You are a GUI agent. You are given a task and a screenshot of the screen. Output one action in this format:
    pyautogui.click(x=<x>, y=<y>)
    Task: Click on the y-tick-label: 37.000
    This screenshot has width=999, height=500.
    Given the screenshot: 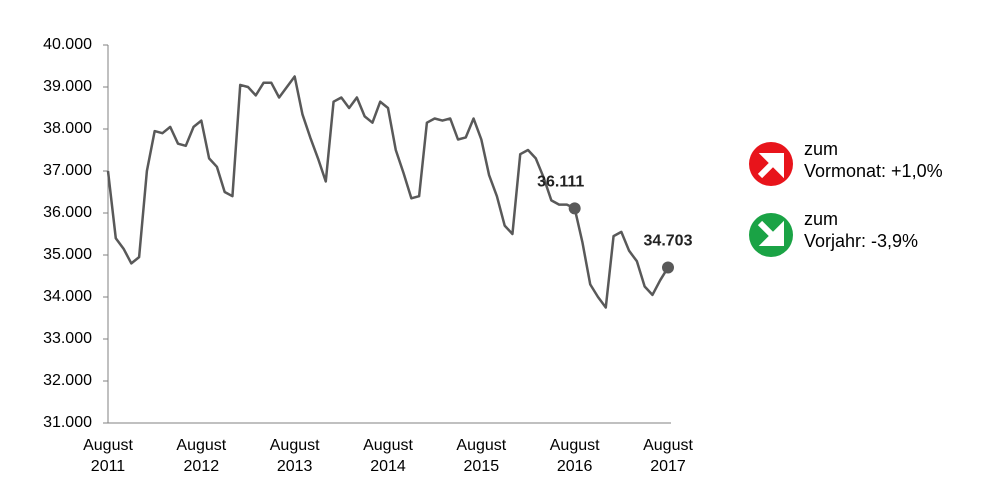 What is the action you would take?
    pyautogui.click(x=67, y=170)
    